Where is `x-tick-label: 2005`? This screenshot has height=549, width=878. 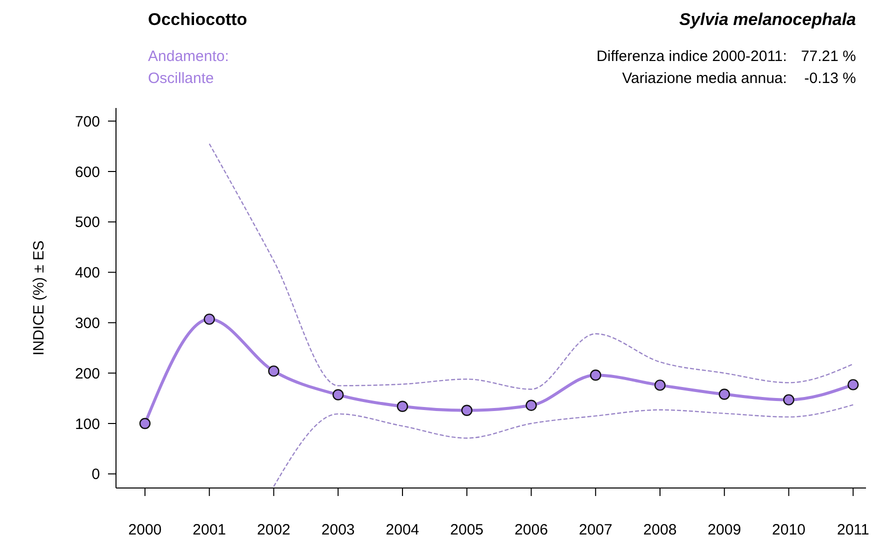 x-tick-label: 2005 is located at coordinates (467, 530).